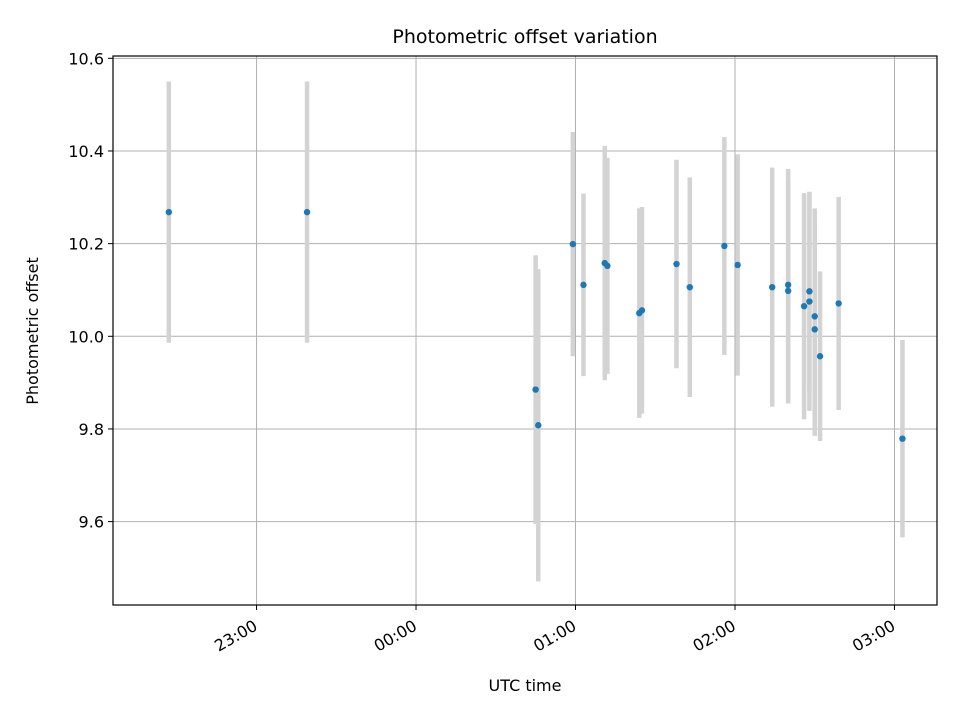  Describe the element at coordinates (86, 58) in the screenshot. I see `y-tick-label: 10.6` at that location.